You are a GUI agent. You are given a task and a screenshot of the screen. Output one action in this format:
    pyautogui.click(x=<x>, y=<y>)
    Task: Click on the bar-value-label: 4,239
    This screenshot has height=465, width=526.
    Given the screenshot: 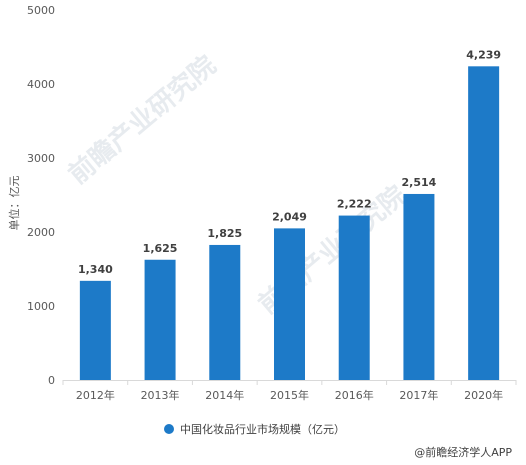 What is the action you would take?
    pyautogui.click(x=483, y=54)
    